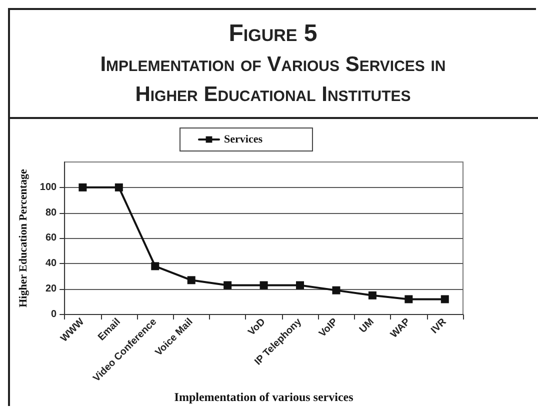 Image resolution: width=538 pixels, height=408 pixels. What do you see at coordinates (51, 238) in the screenshot?
I see `y-tick-label: 60` at bounding box center [51, 238].